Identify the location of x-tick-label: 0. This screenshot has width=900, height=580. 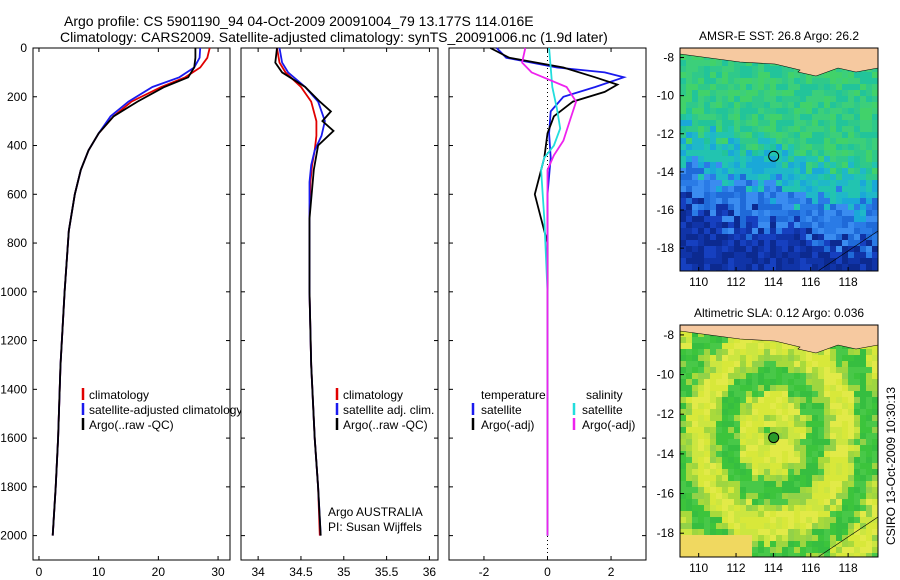
(547, 572).